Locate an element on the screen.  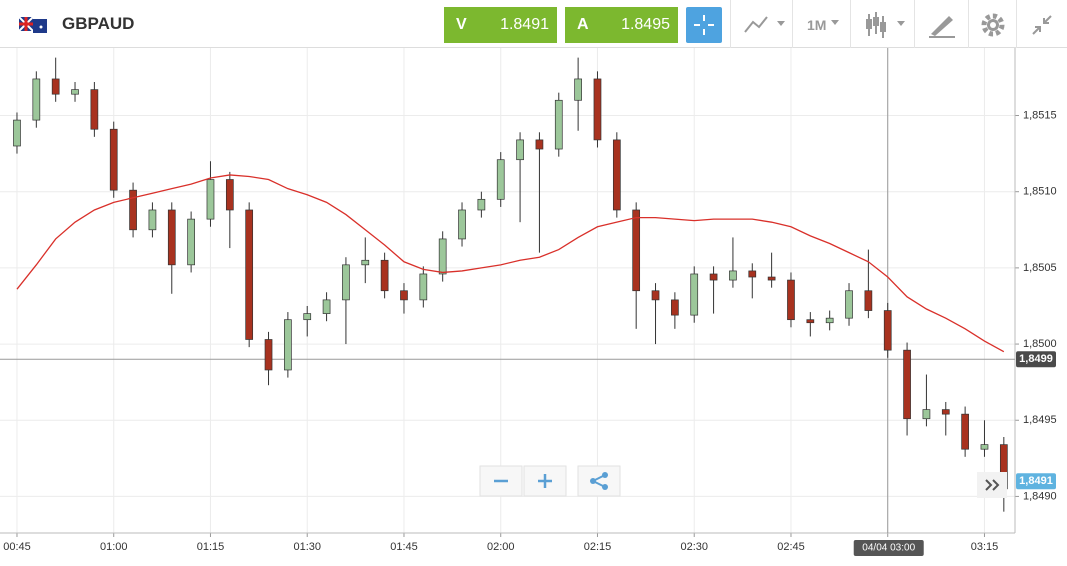
x-tick-label: 03:15 is located at coordinates (985, 547).